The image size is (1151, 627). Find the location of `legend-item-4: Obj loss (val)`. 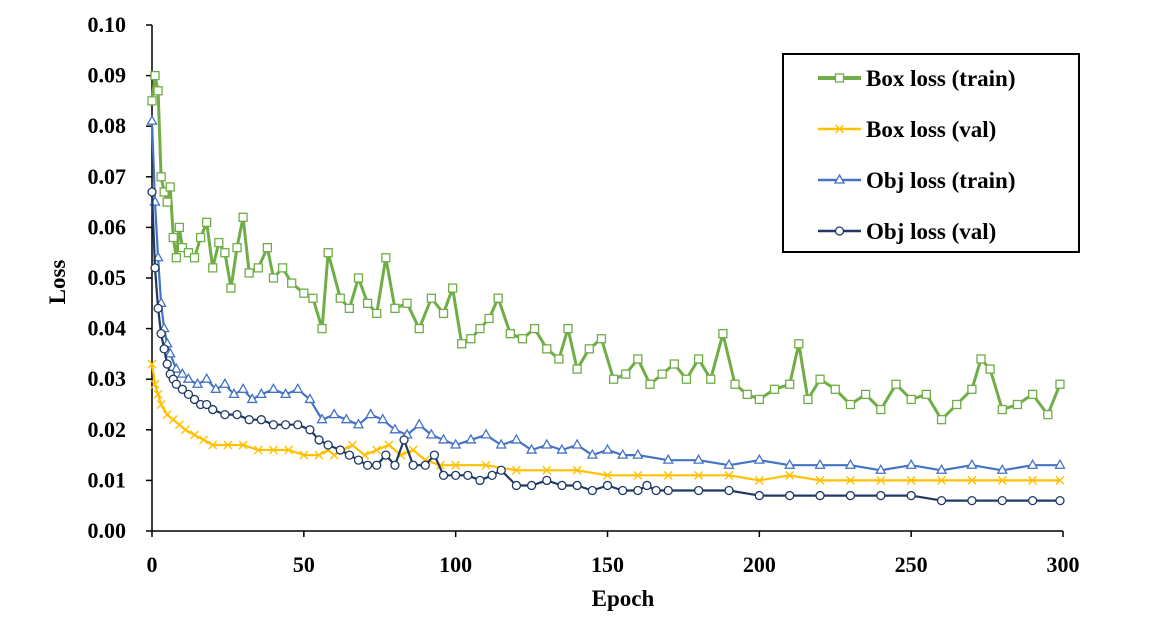

legend-item-4: Obj loss (val) is located at coordinates (907, 231).